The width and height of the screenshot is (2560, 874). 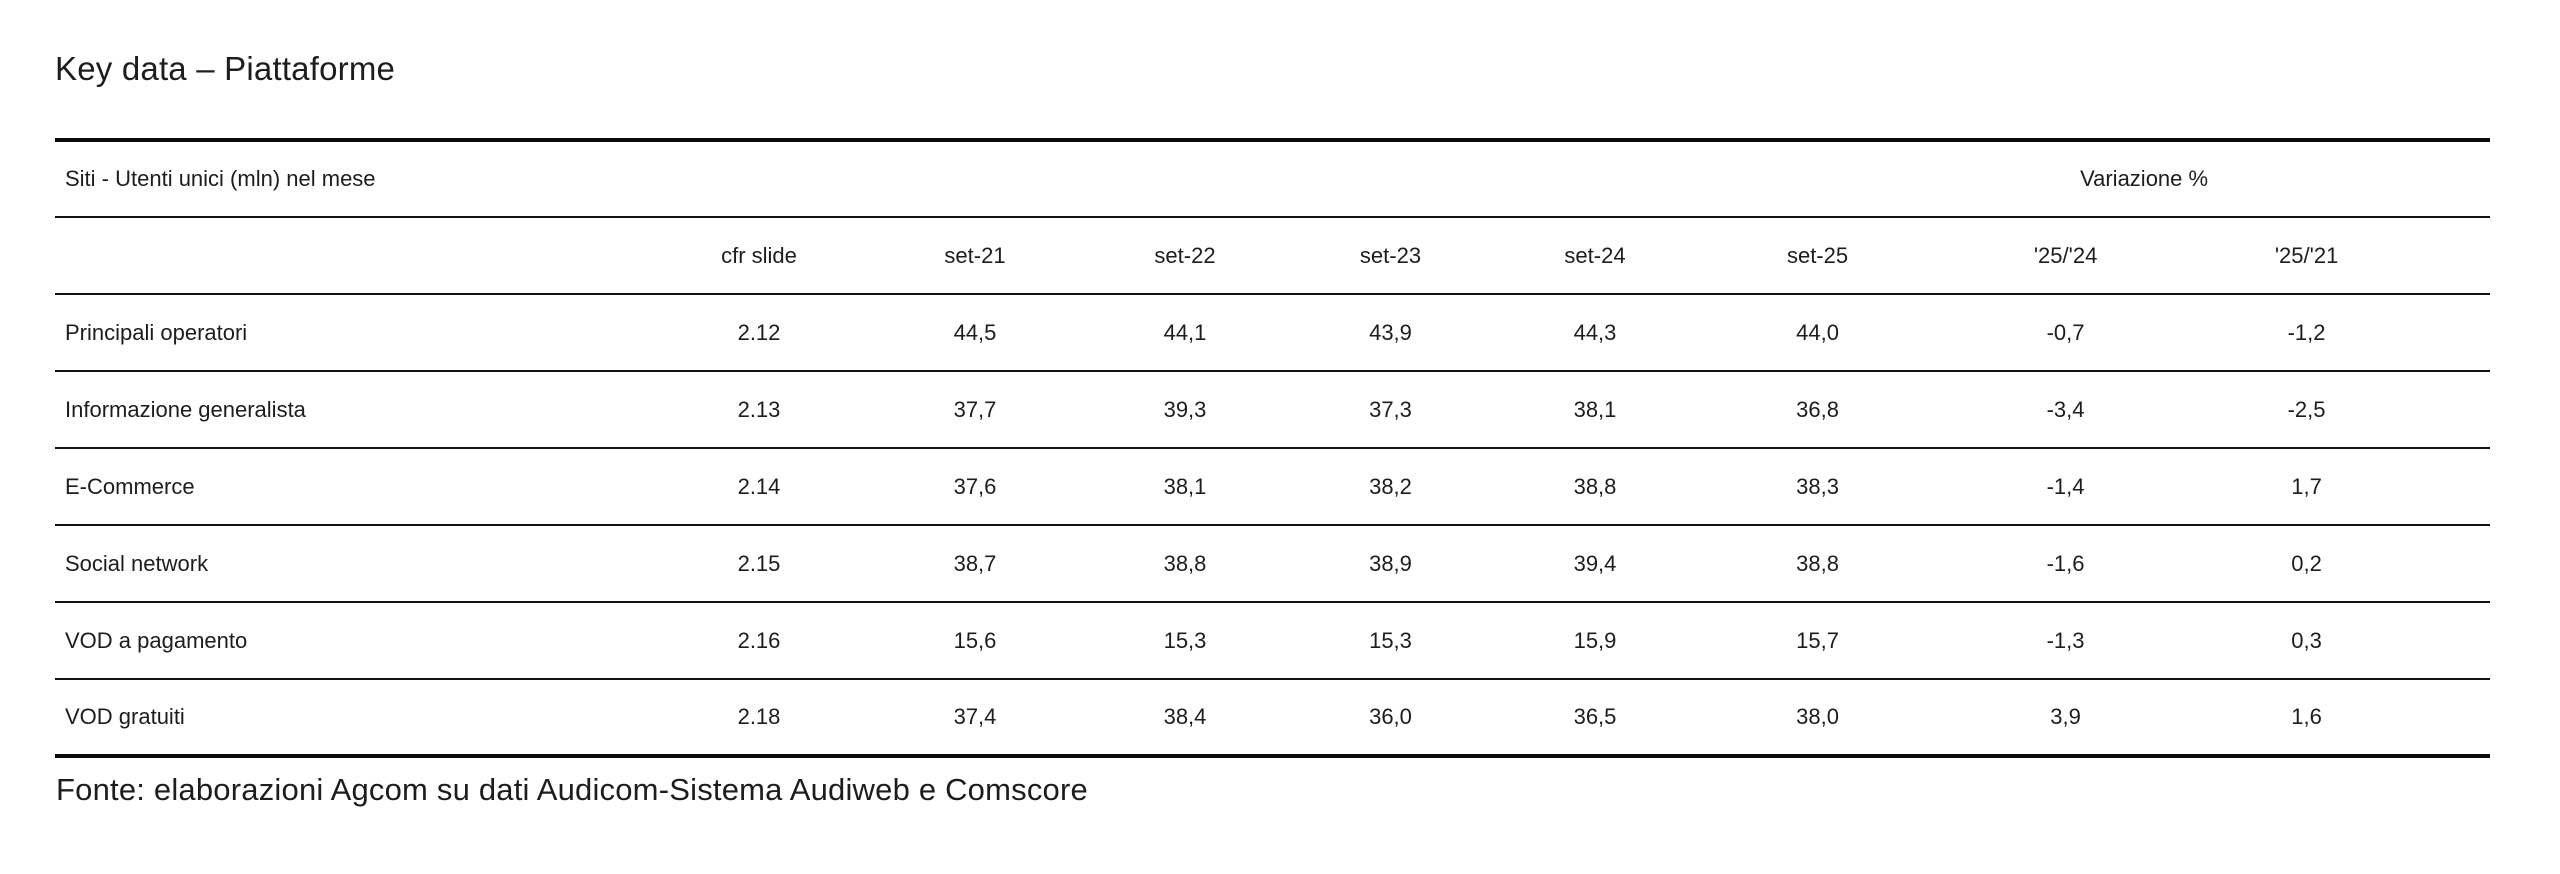 I want to click on cell-set-24: 36,5, so click(x=1595, y=716).